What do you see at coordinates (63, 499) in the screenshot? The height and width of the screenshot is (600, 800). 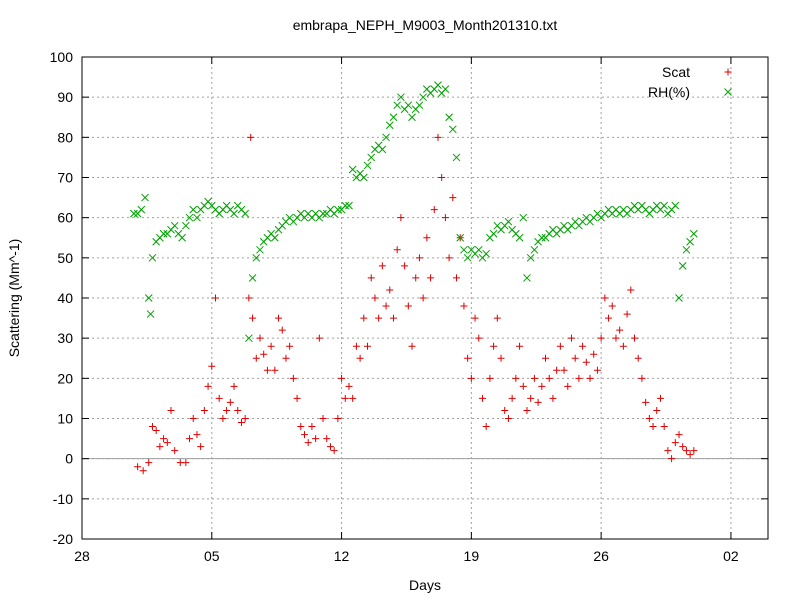 I see `y-tick-label: -10` at bounding box center [63, 499].